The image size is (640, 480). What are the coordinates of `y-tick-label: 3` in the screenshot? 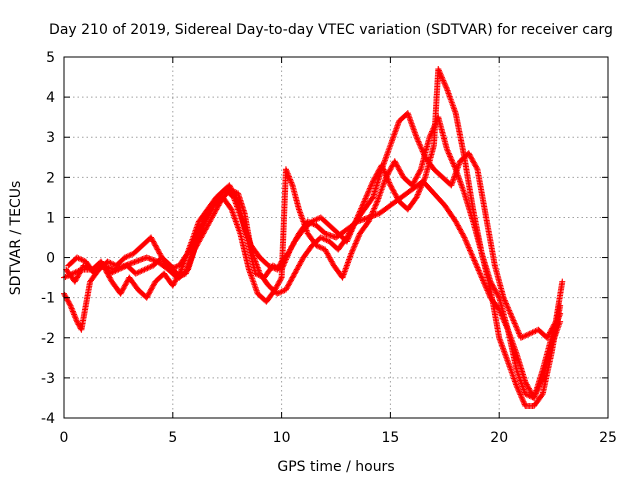 It's located at (50, 138).